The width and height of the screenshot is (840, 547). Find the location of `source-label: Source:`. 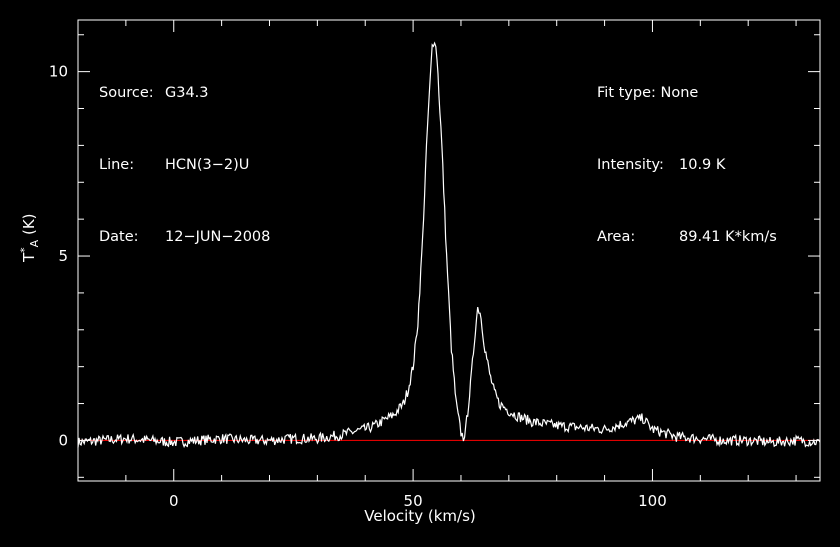

source-label: Source: is located at coordinates (126, 93).